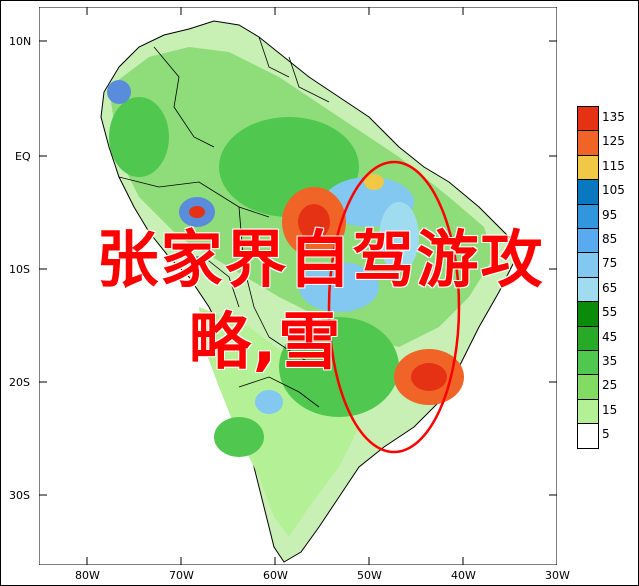 This screenshot has height=586, width=639. I want to click on legend-label: 105, so click(613, 190).